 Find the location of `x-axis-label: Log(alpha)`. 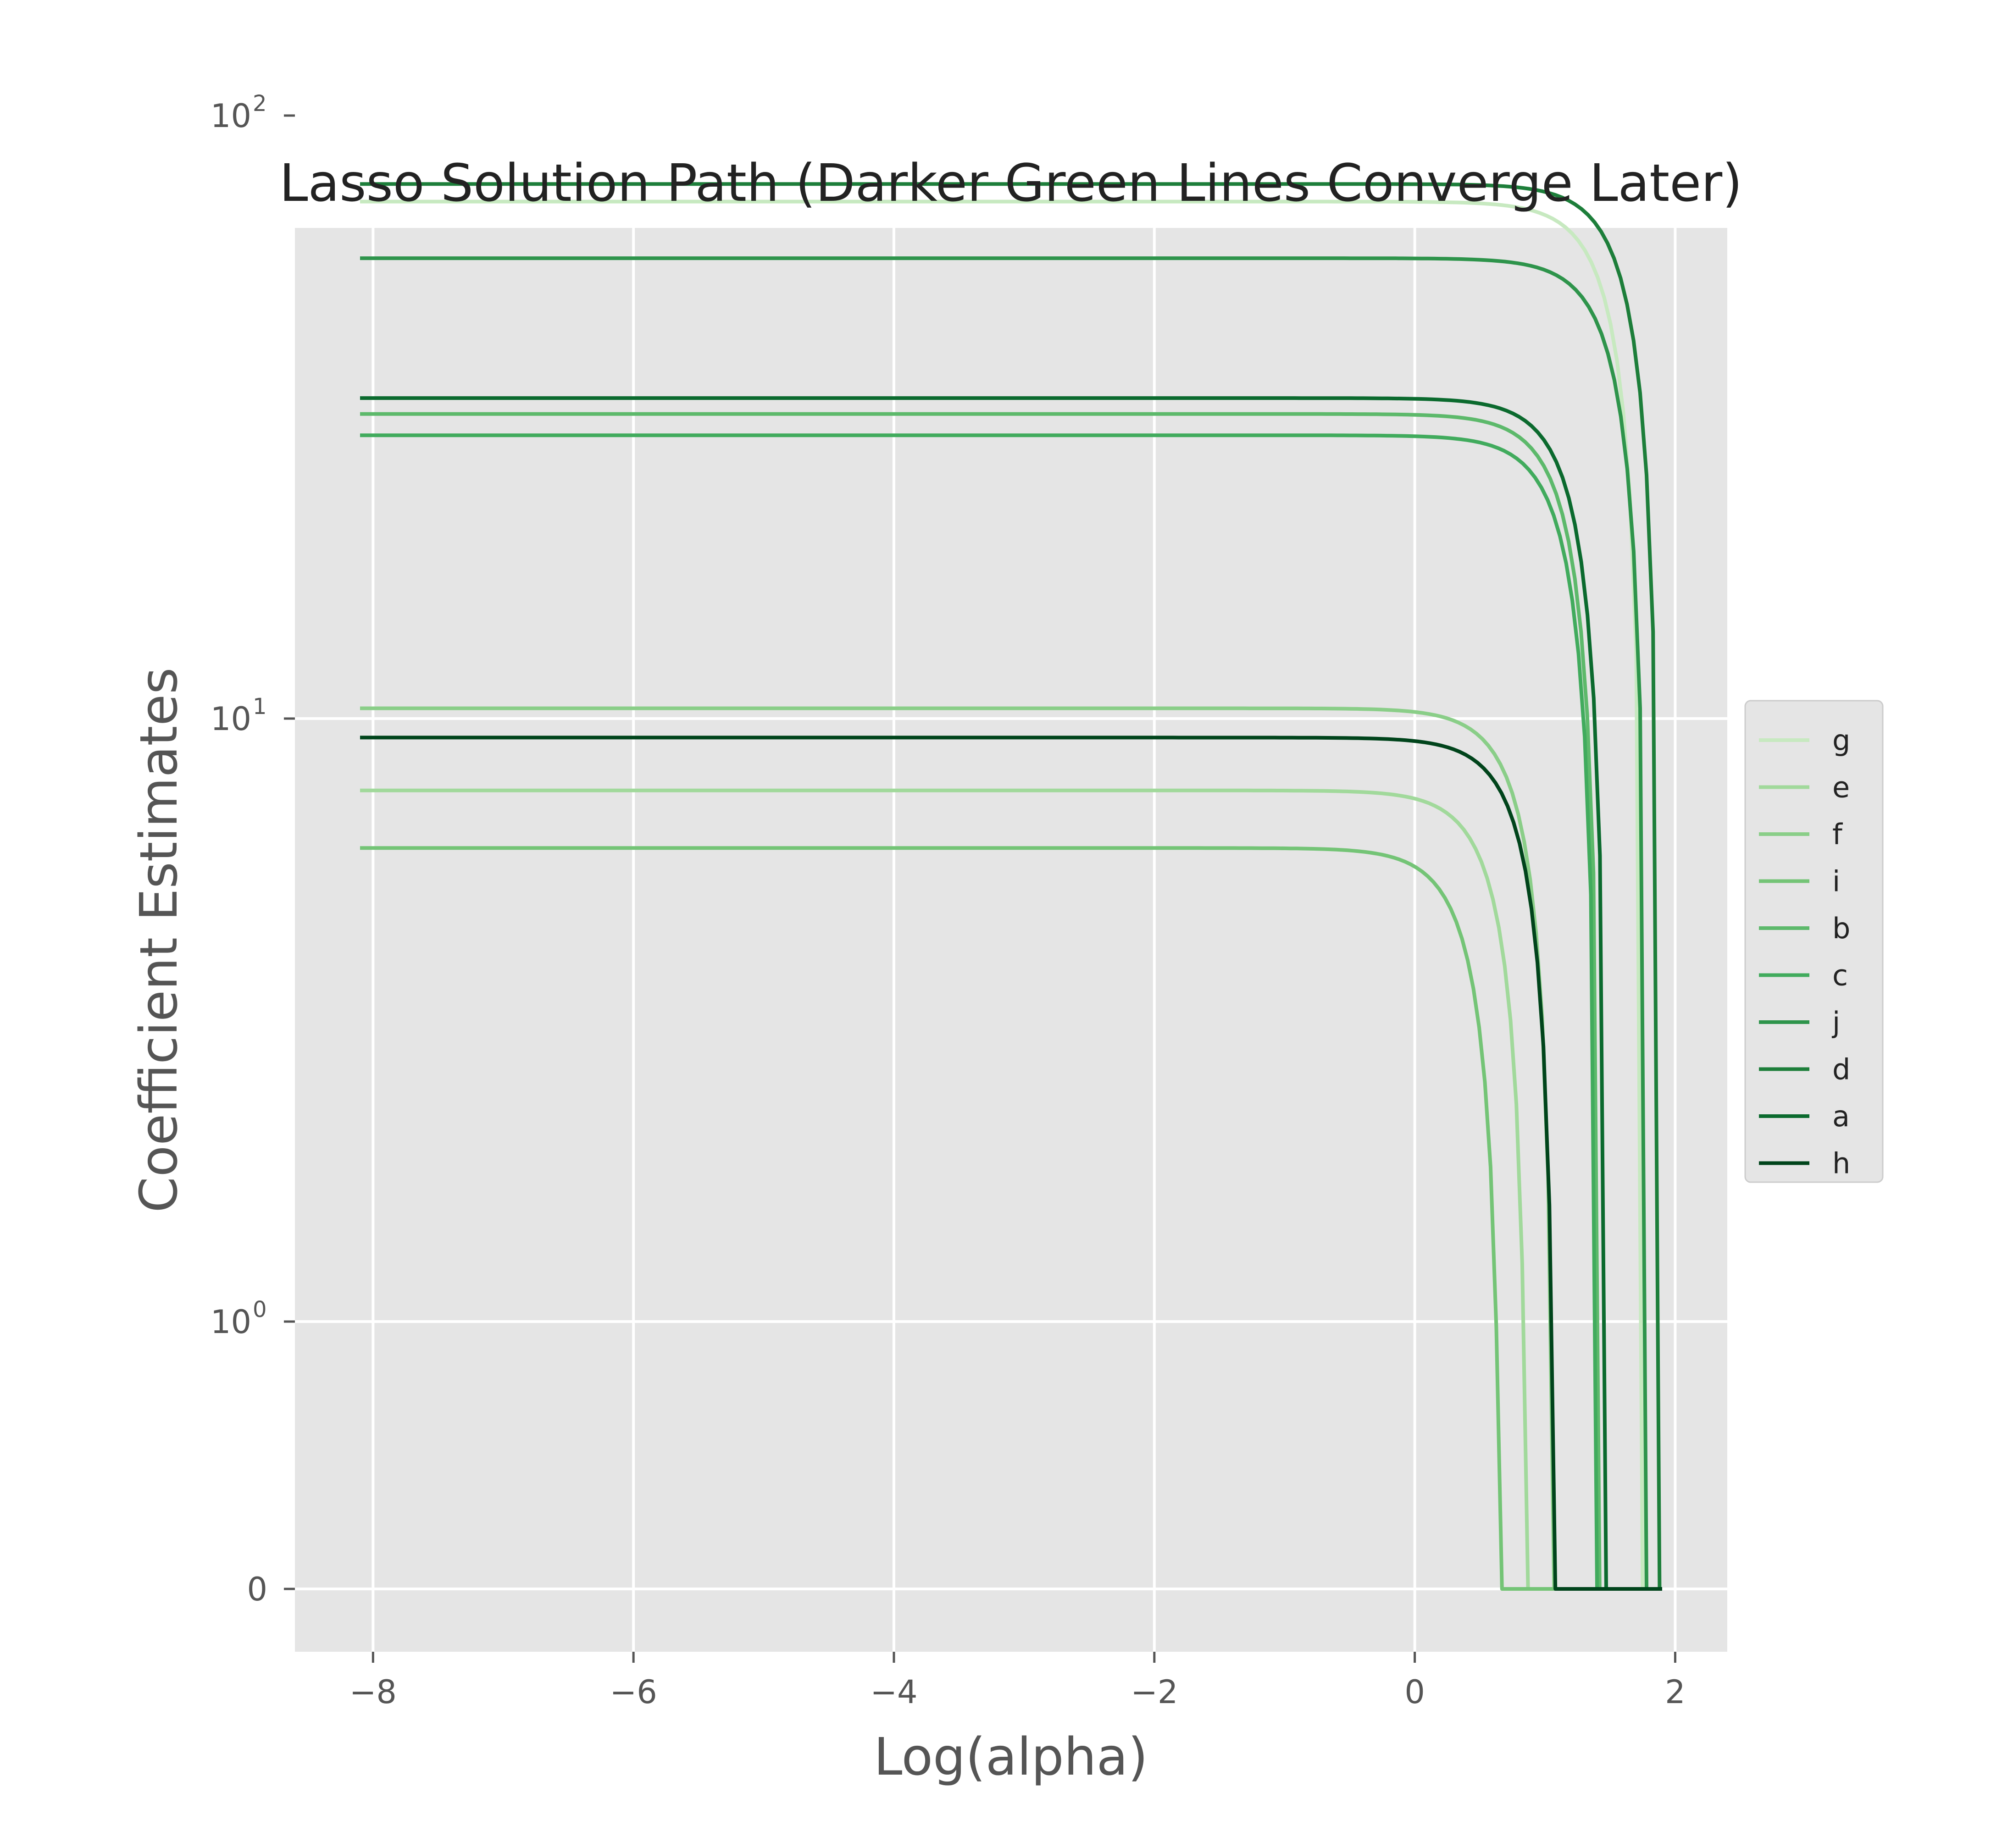

x-axis-label: Log(alpha) is located at coordinates (1011, 1757).